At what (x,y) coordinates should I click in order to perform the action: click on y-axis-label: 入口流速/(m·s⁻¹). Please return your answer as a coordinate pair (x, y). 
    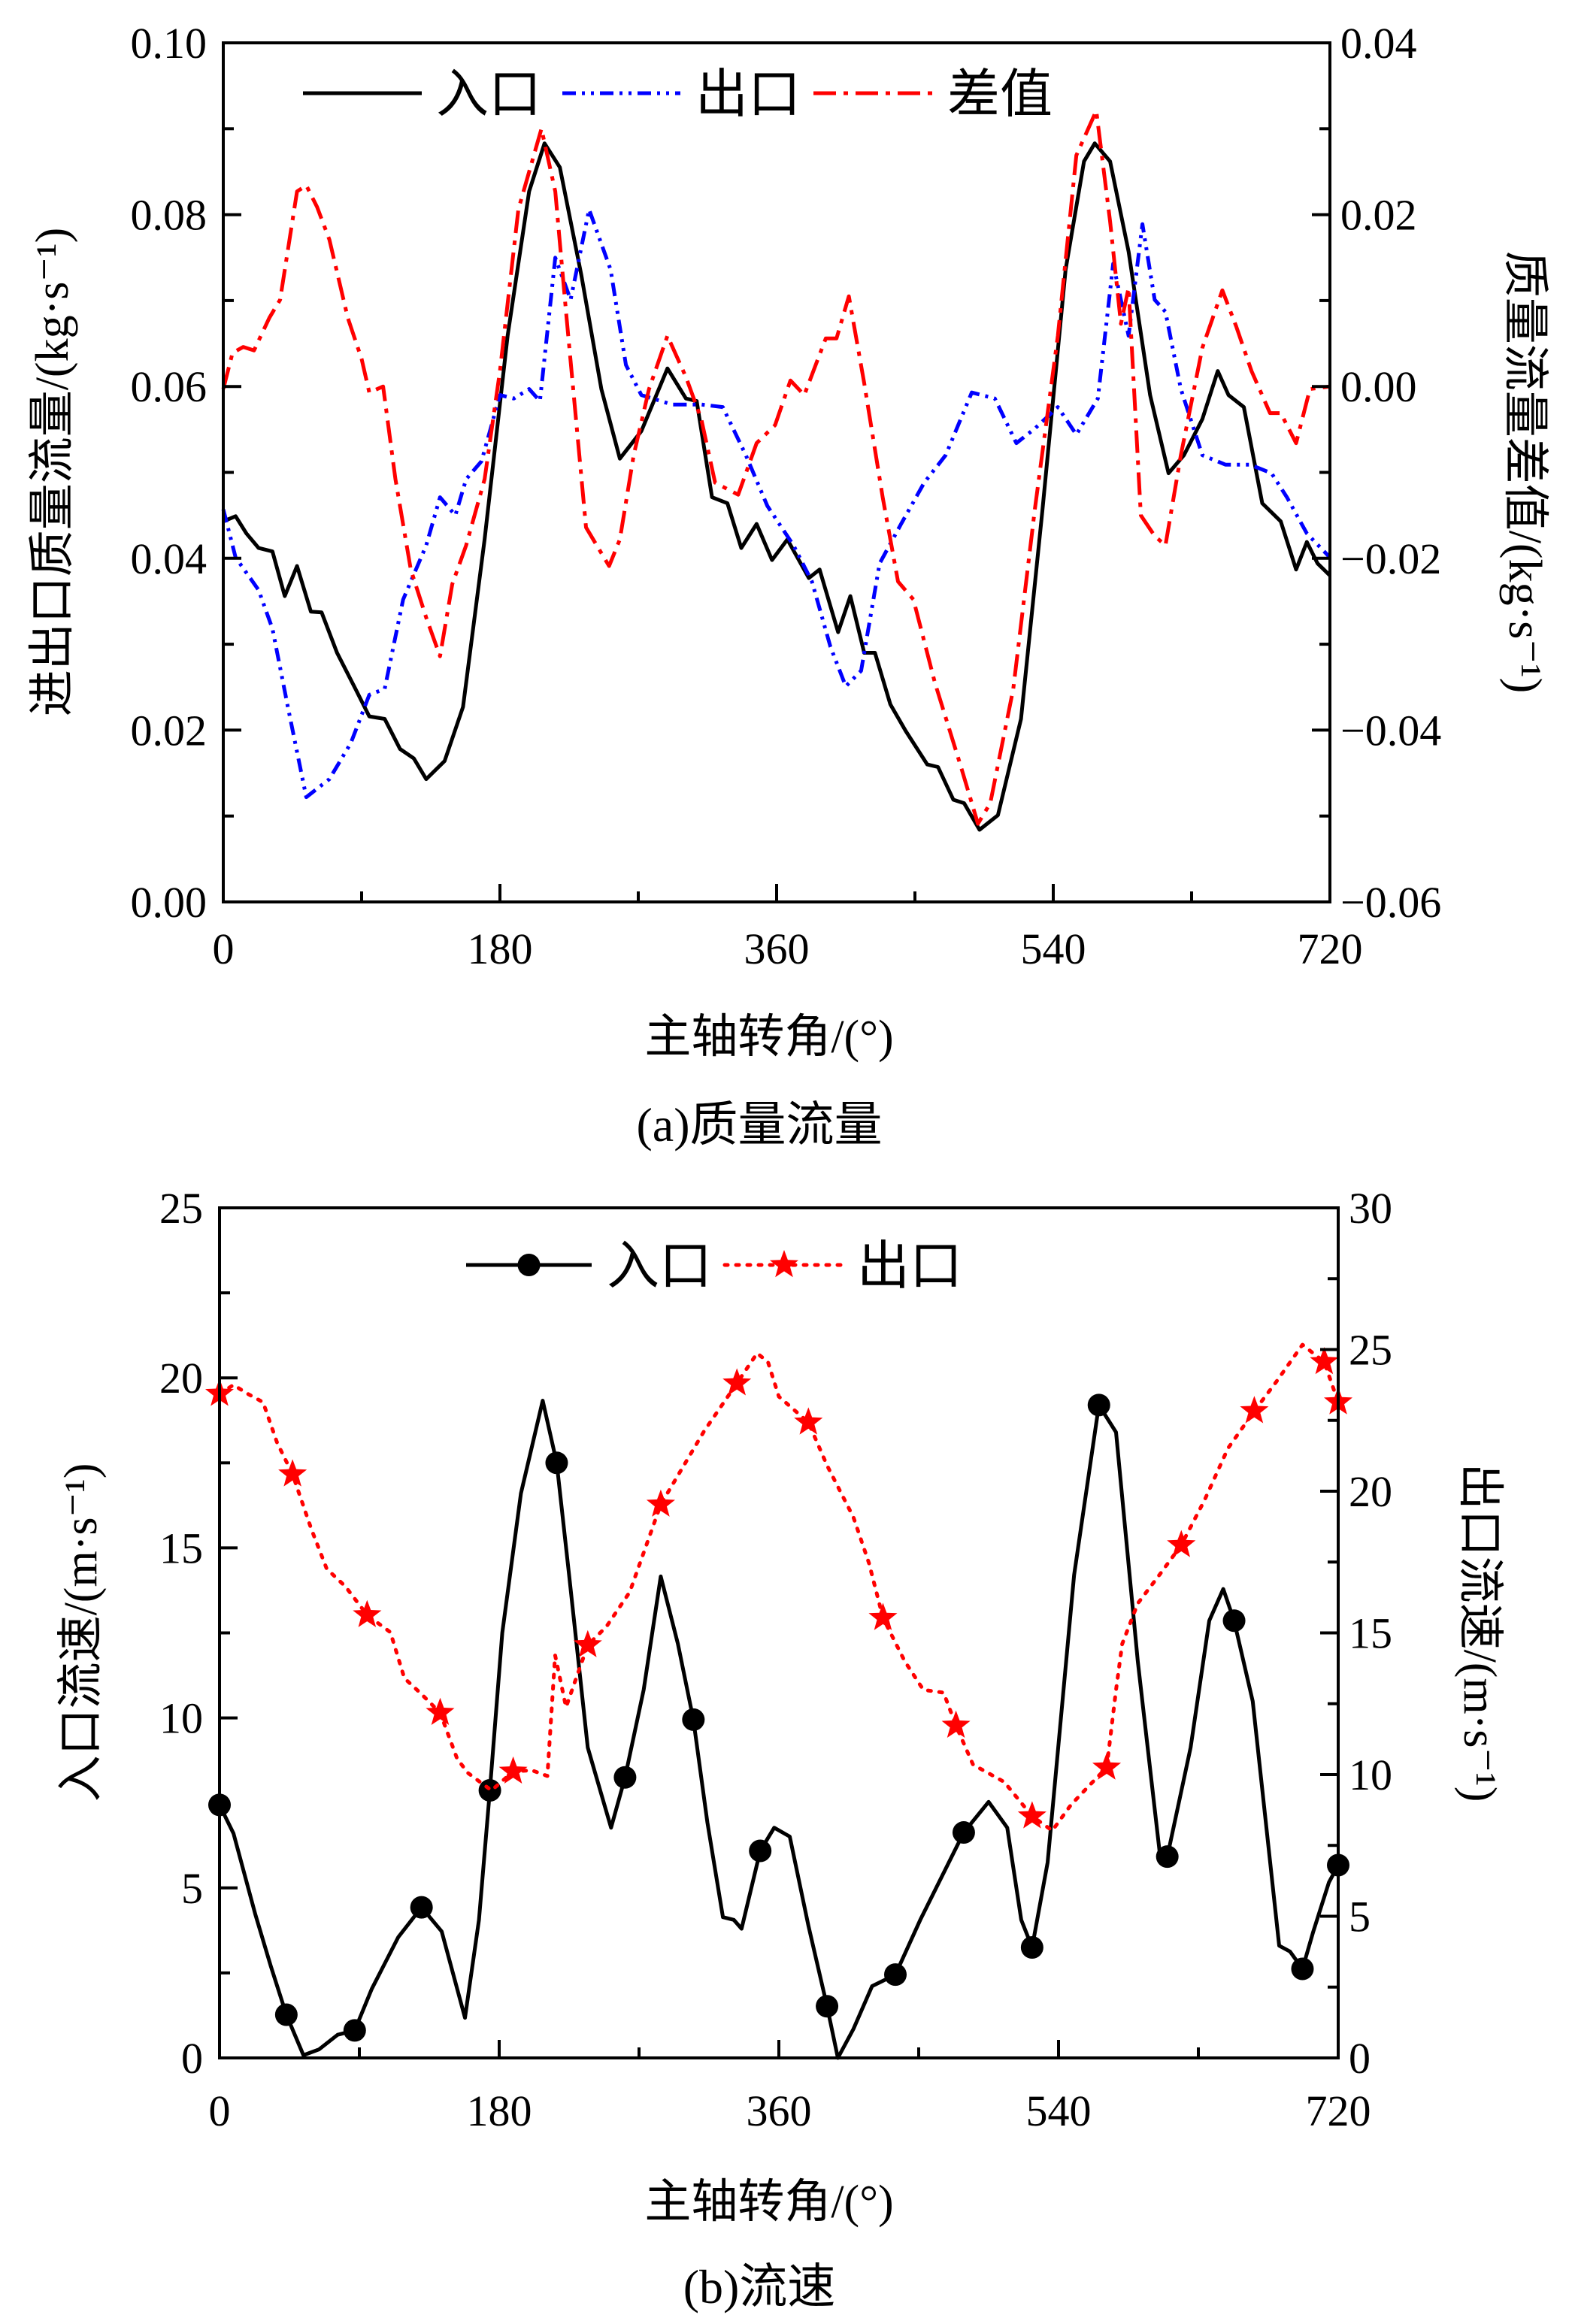
    Looking at the image, I should click on (81, 1633).